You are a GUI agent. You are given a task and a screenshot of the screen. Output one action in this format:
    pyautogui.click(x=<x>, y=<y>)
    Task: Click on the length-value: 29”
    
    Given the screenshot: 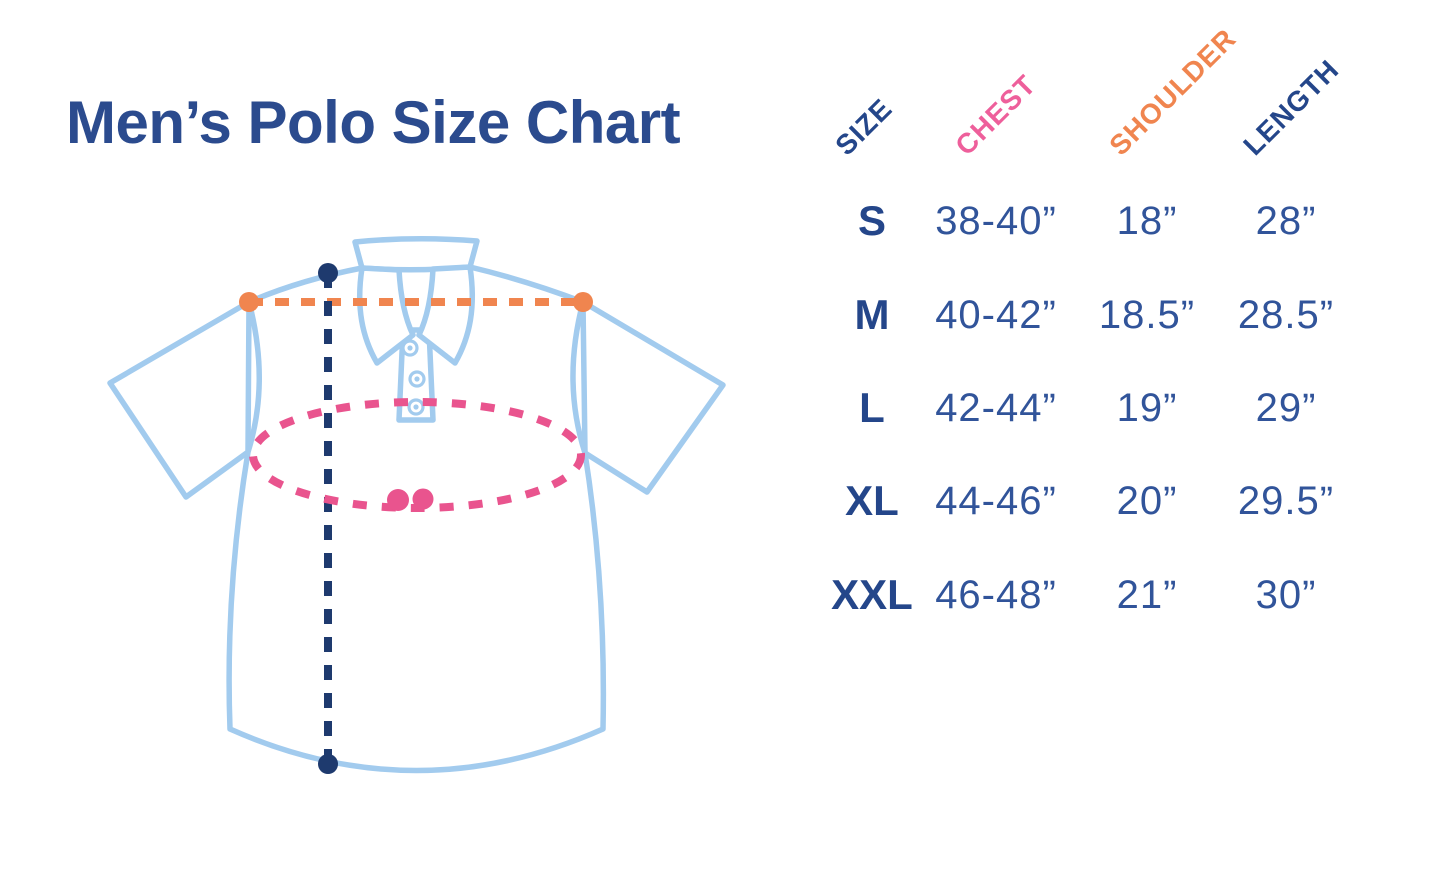 What is the action you would take?
    pyautogui.click(x=1286, y=408)
    